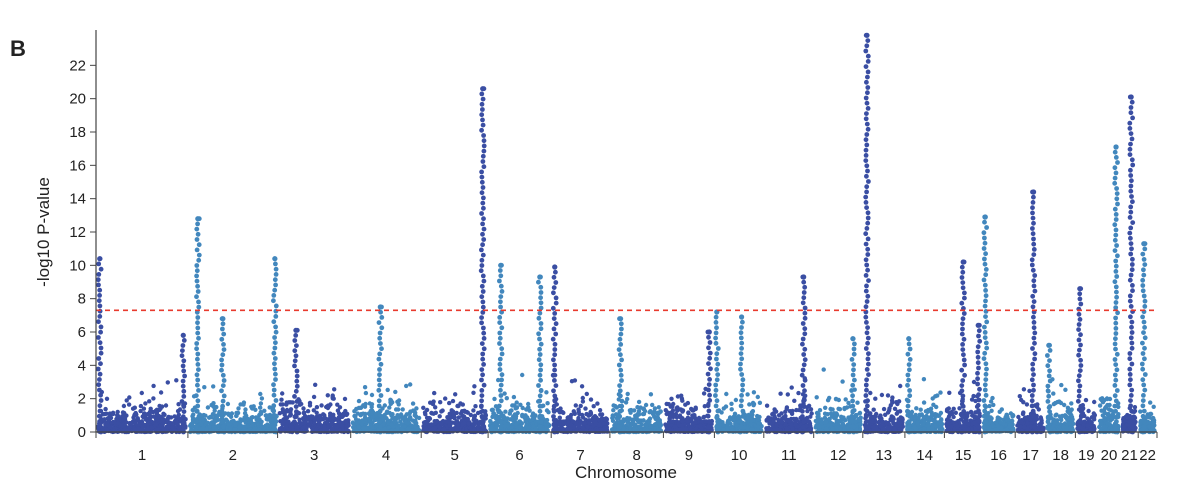 The width and height of the screenshot is (1200, 498). I want to click on snp-peak-top, so click(223, 319).